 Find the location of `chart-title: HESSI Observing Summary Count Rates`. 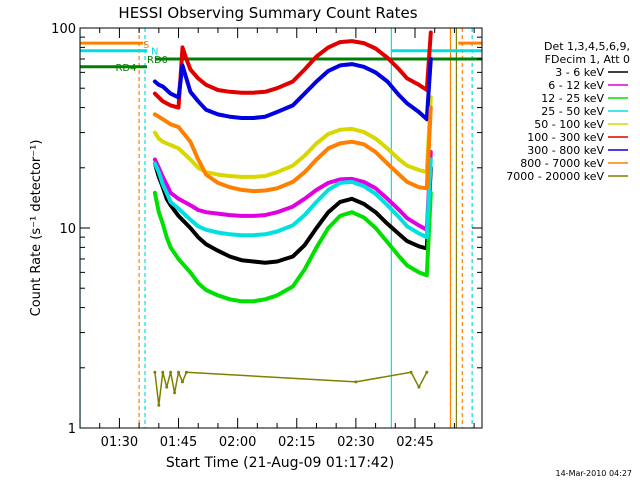

chart-title: HESSI Observing Summary Count Rates is located at coordinates (267, 13).